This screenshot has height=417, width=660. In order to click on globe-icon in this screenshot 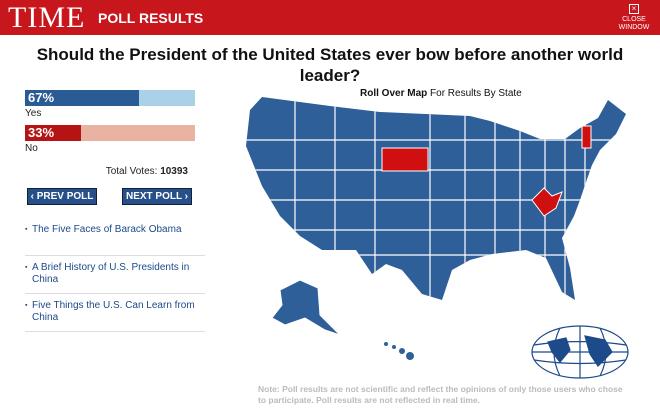, I will do `click(580, 352)`.